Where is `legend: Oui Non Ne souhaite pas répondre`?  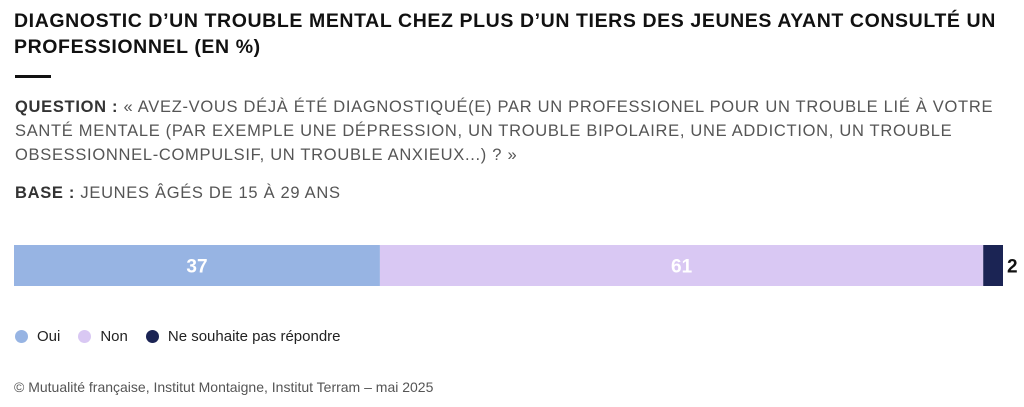 legend: Oui Non Ne souhaite pas répondre is located at coordinates (178, 336).